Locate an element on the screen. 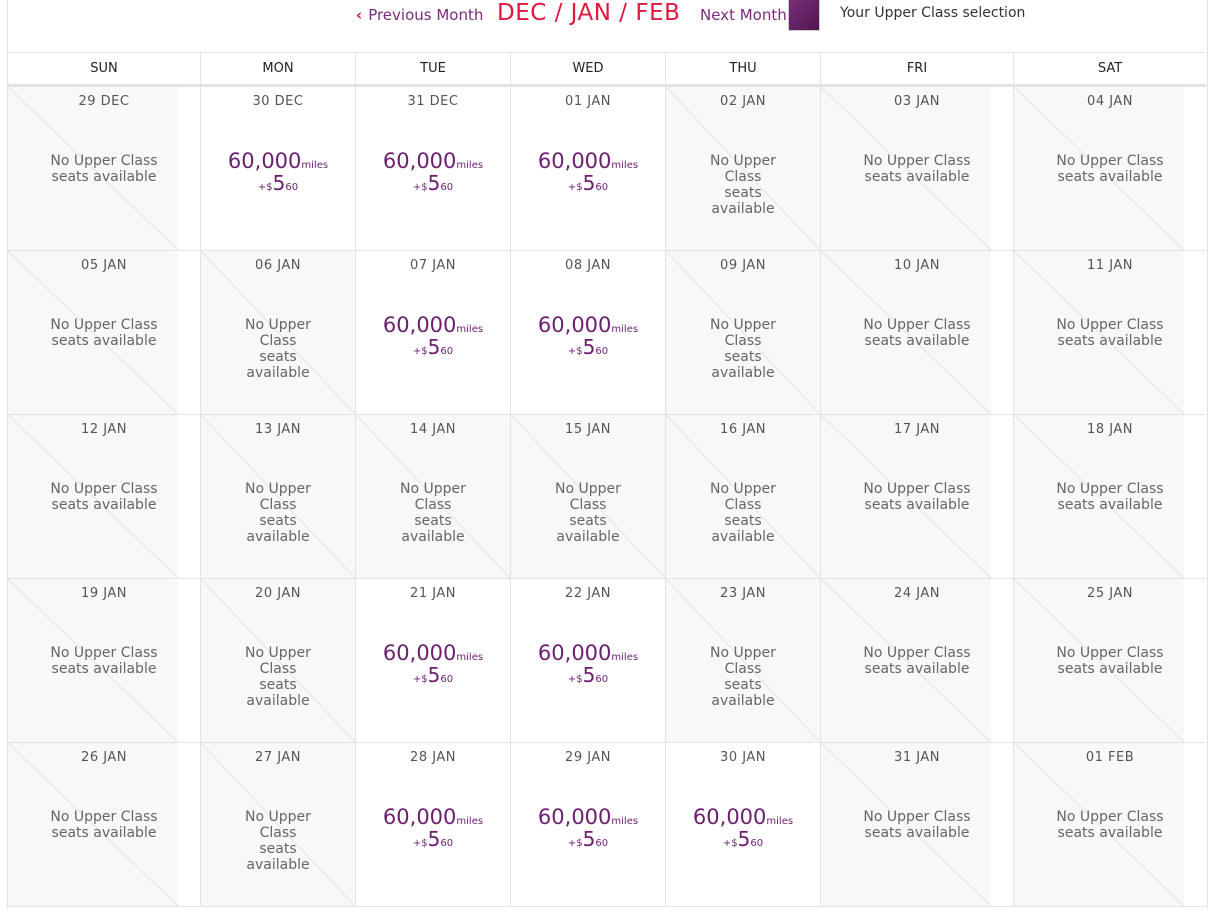 This screenshot has height=910, width=1214. calendar-day-unavailable: 16 JAN No Upper Class seats available is located at coordinates (742, 497).